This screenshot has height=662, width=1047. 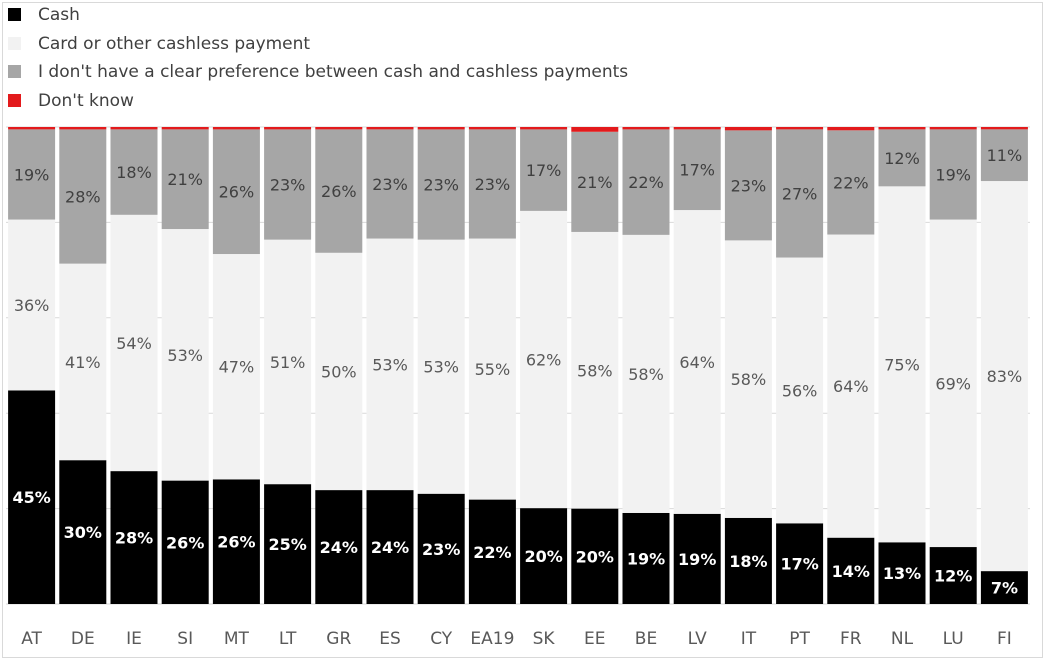 What do you see at coordinates (492, 639) in the screenshot?
I see `x-tick-label: EA19` at bounding box center [492, 639].